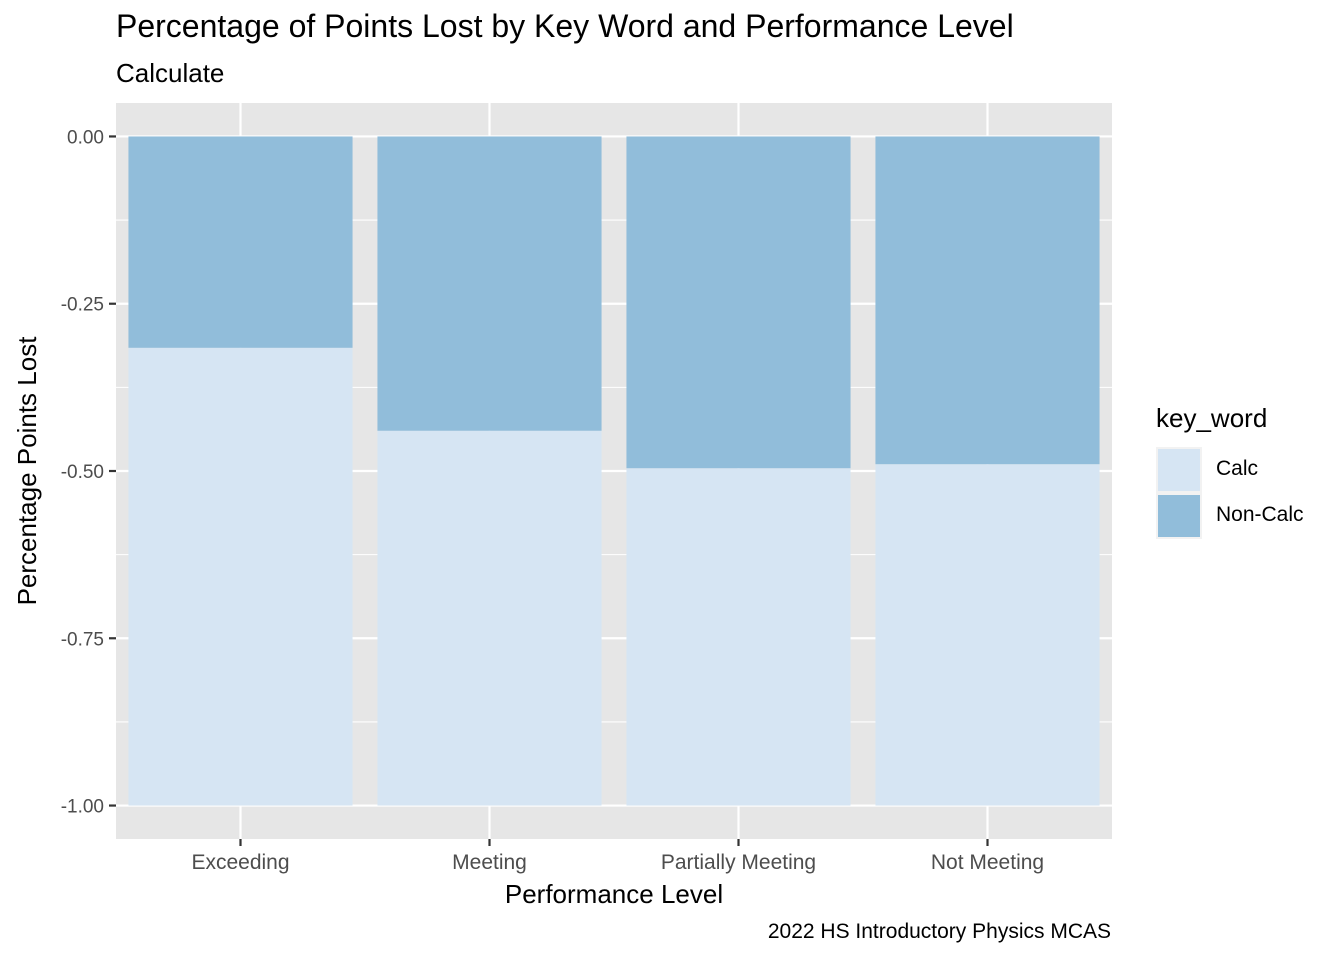 This screenshot has width=1344, height=960. Describe the element at coordinates (738, 862) in the screenshot. I see `x-tick-label: Partially Meeting` at that location.